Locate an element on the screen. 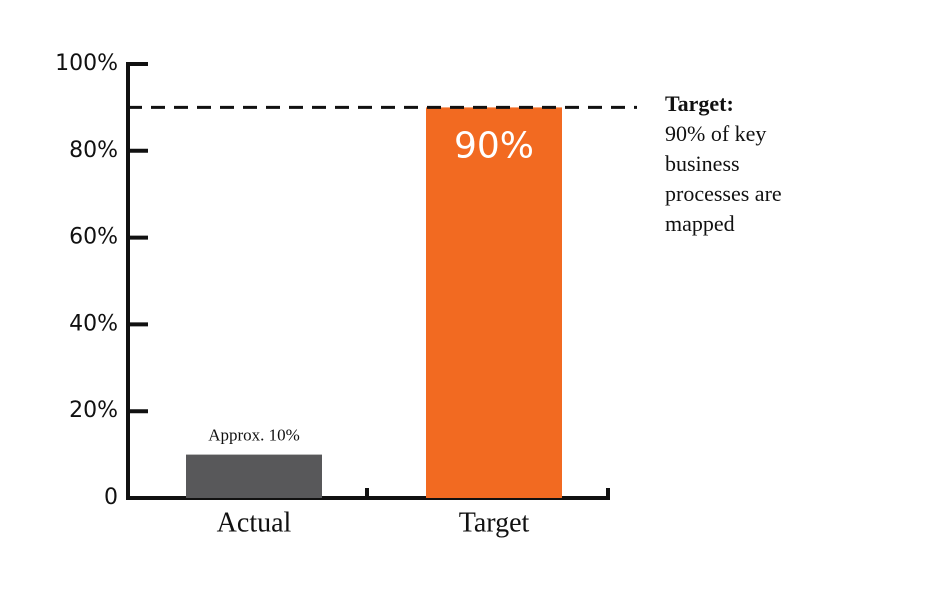  annotation-line: business is located at coordinates (702, 163).